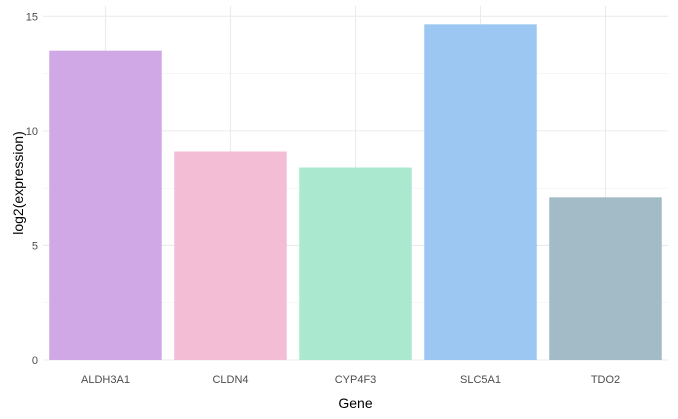  What do you see at coordinates (35, 246) in the screenshot?
I see `y-tick-label: 5` at bounding box center [35, 246].